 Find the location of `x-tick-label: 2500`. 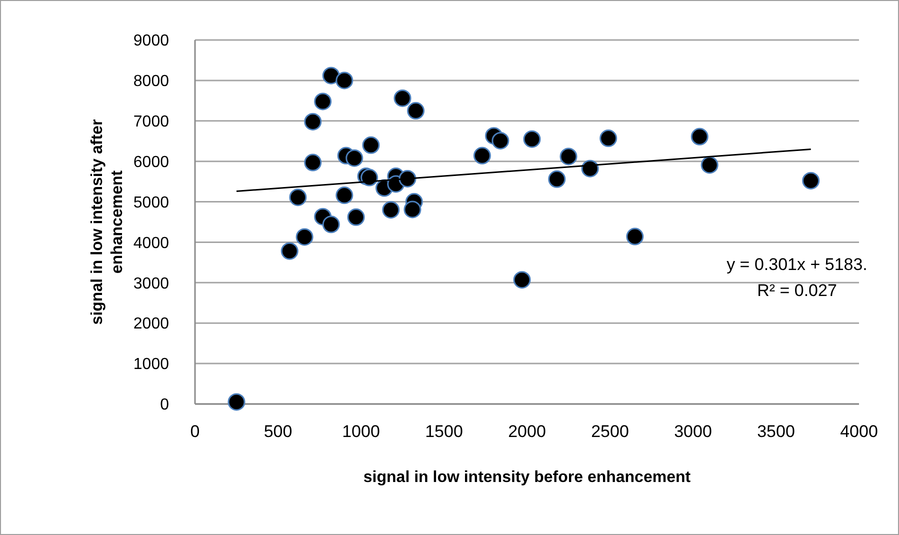

x-tick-label: 2500 is located at coordinates (610, 431).